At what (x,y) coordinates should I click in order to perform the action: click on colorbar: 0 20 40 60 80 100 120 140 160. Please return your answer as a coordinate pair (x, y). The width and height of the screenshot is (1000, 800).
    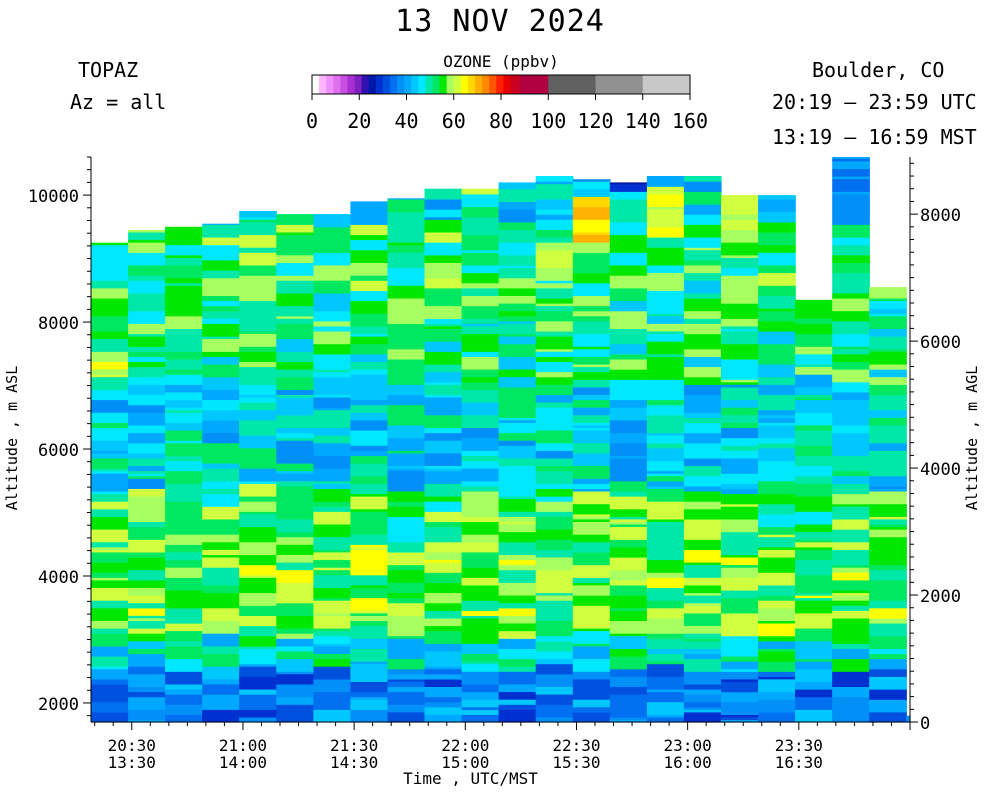
    Looking at the image, I should click on (507, 103).